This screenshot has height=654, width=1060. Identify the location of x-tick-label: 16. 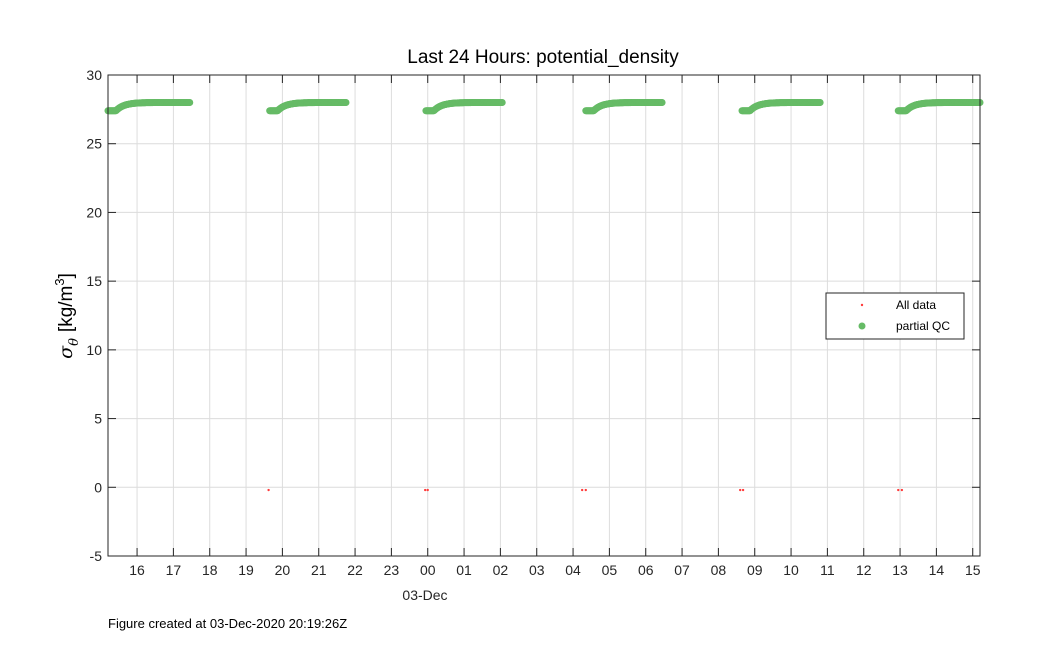
(137, 570).